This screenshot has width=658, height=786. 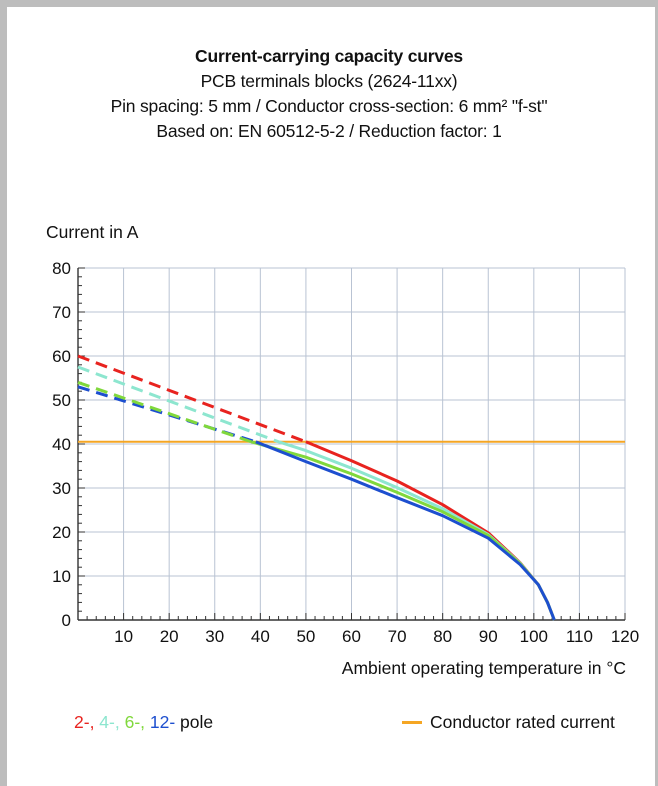 I want to click on y-tick-label: 60, so click(x=61, y=356).